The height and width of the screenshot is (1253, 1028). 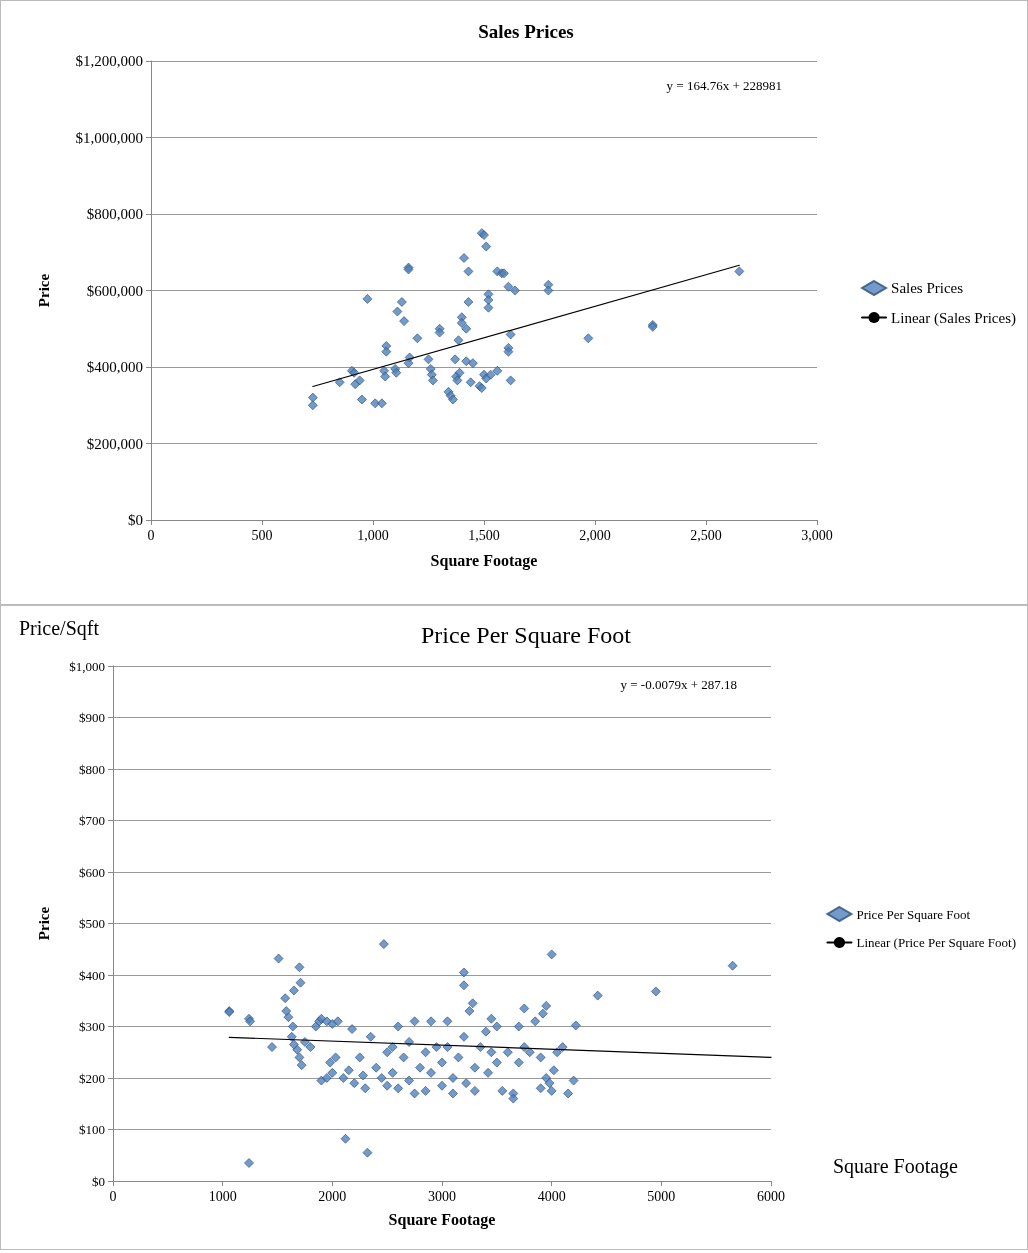 What do you see at coordinates (526, 31) in the screenshot?
I see `chart-title: Sales Prices` at bounding box center [526, 31].